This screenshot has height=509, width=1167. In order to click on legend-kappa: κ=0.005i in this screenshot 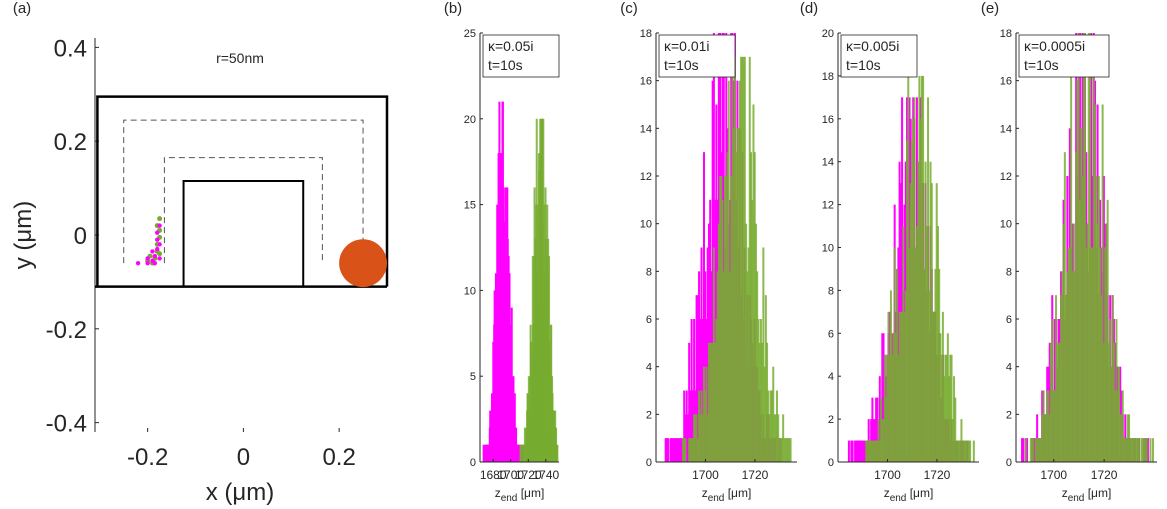, I will do `click(872, 46)`.